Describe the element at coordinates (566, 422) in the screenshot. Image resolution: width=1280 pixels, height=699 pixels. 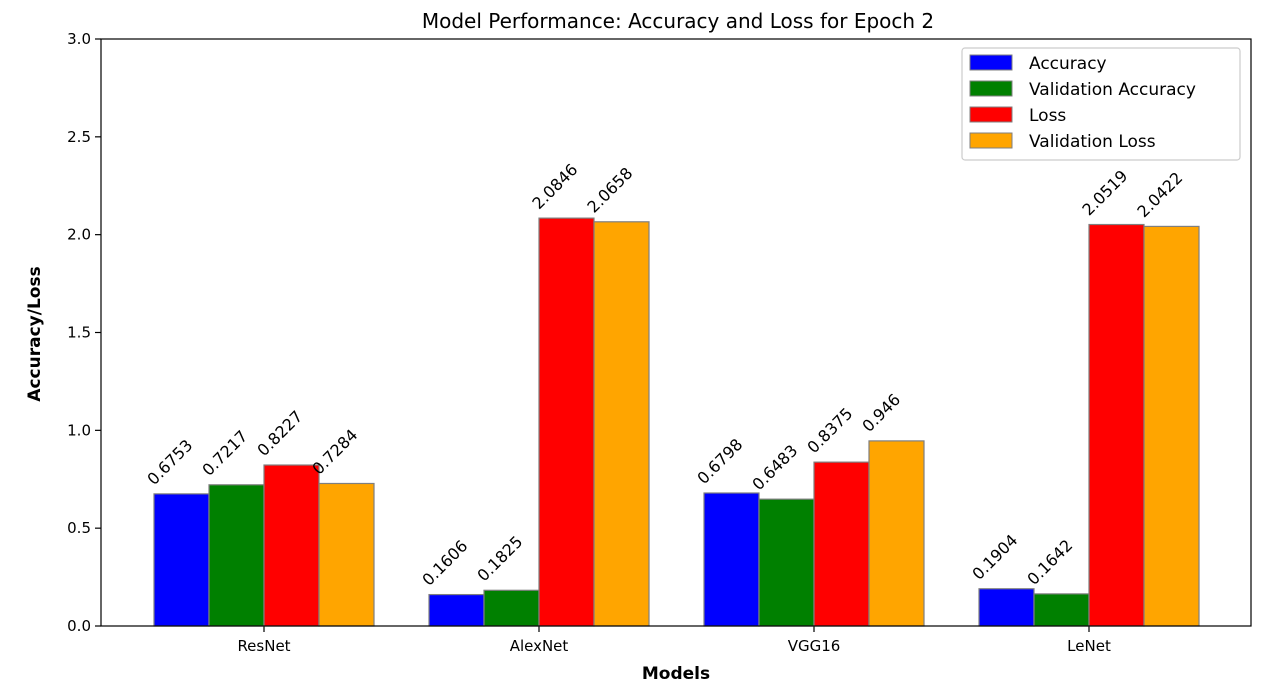
I see `bar-loss-alexnet` at that location.